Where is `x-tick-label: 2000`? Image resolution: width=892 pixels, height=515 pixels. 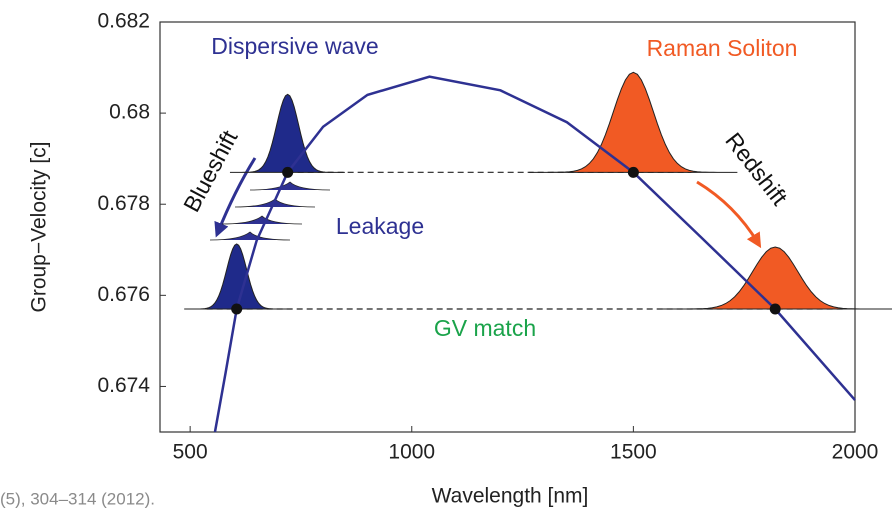
x-tick-label: 2000 is located at coordinates (855, 452).